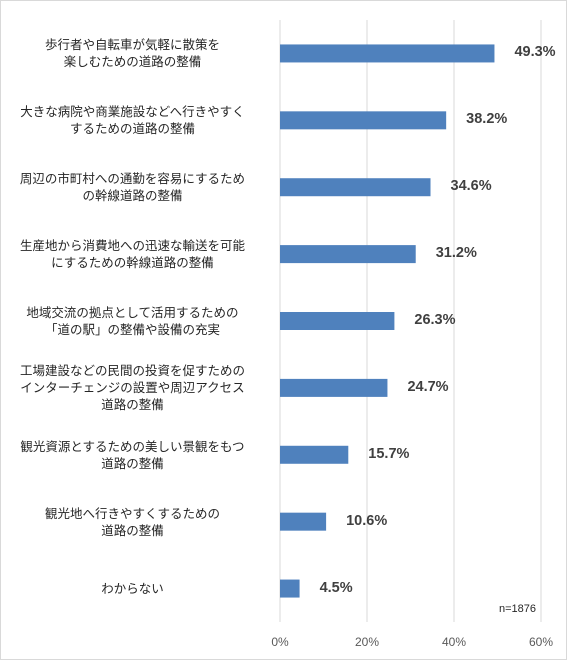 The height and width of the screenshot is (660, 567). What do you see at coordinates (367, 642) in the screenshot?
I see `x-tick-label: 20%` at bounding box center [367, 642].